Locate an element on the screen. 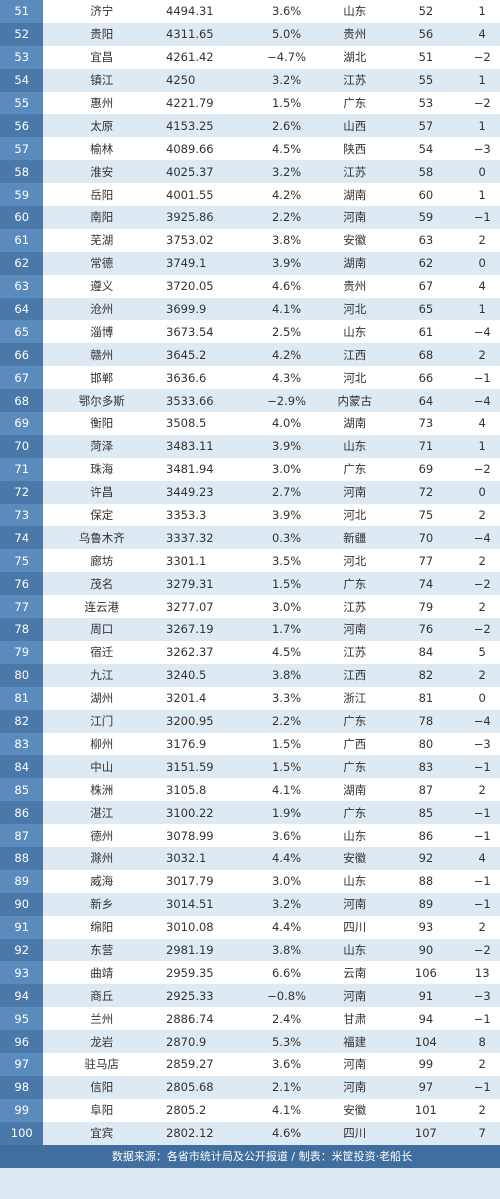  province-cell: 安徽 is located at coordinates (355, 858).